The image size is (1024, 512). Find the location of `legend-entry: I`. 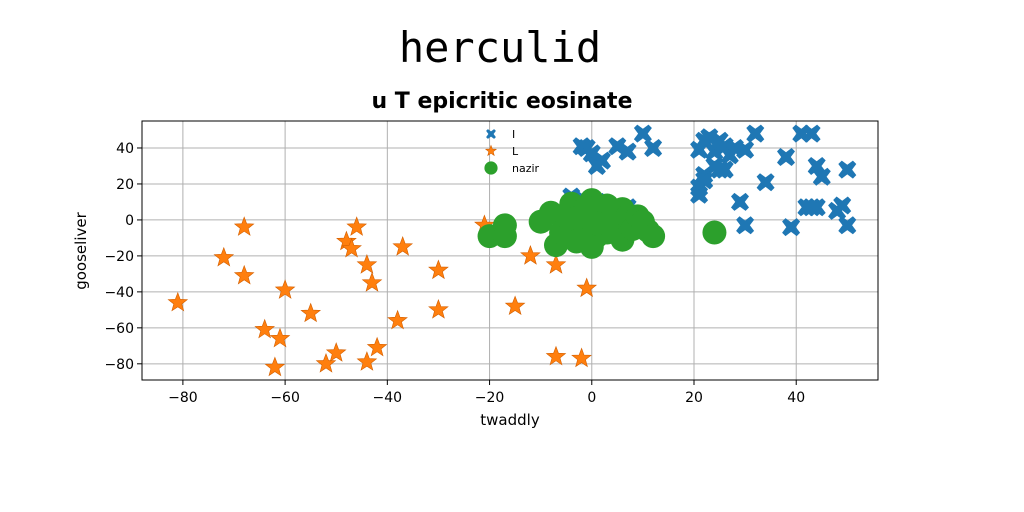

legend-entry: I is located at coordinates (513, 134).